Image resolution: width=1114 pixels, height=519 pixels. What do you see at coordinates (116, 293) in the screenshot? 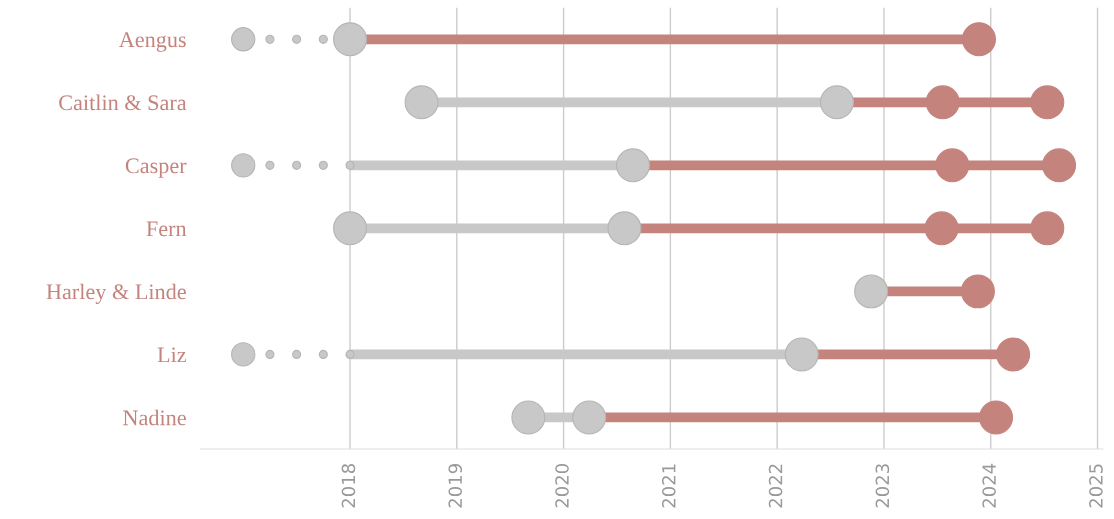
I see `y-tick-label: Harley & Linde` at bounding box center [116, 293].